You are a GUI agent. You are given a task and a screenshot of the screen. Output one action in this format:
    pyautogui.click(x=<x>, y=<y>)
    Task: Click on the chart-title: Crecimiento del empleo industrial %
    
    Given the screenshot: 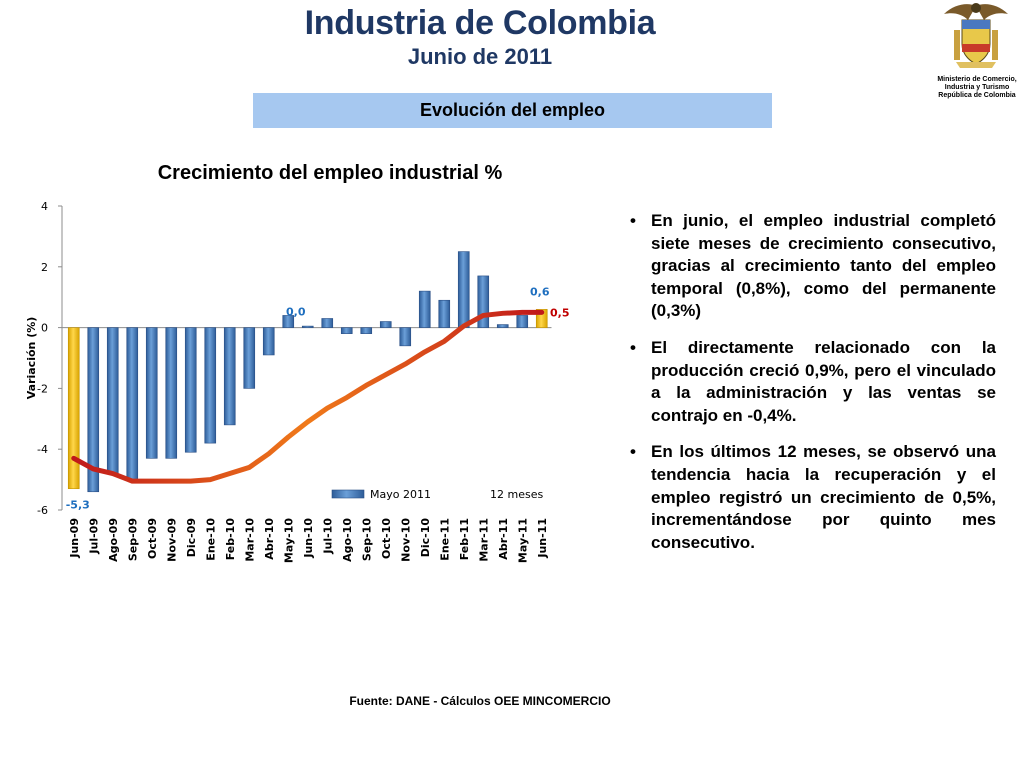 What is the action you would take?
    pyautogui.click(x=330, y=173)
    